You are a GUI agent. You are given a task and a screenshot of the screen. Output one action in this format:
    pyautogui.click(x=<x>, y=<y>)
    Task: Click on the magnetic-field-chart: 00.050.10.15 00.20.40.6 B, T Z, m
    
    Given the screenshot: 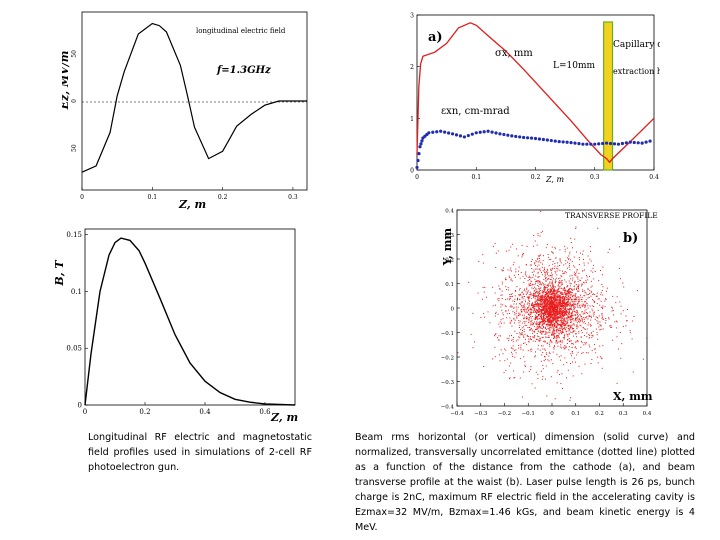 What is the action you would take?
    pyautogui.click(x=176, y=326)
    